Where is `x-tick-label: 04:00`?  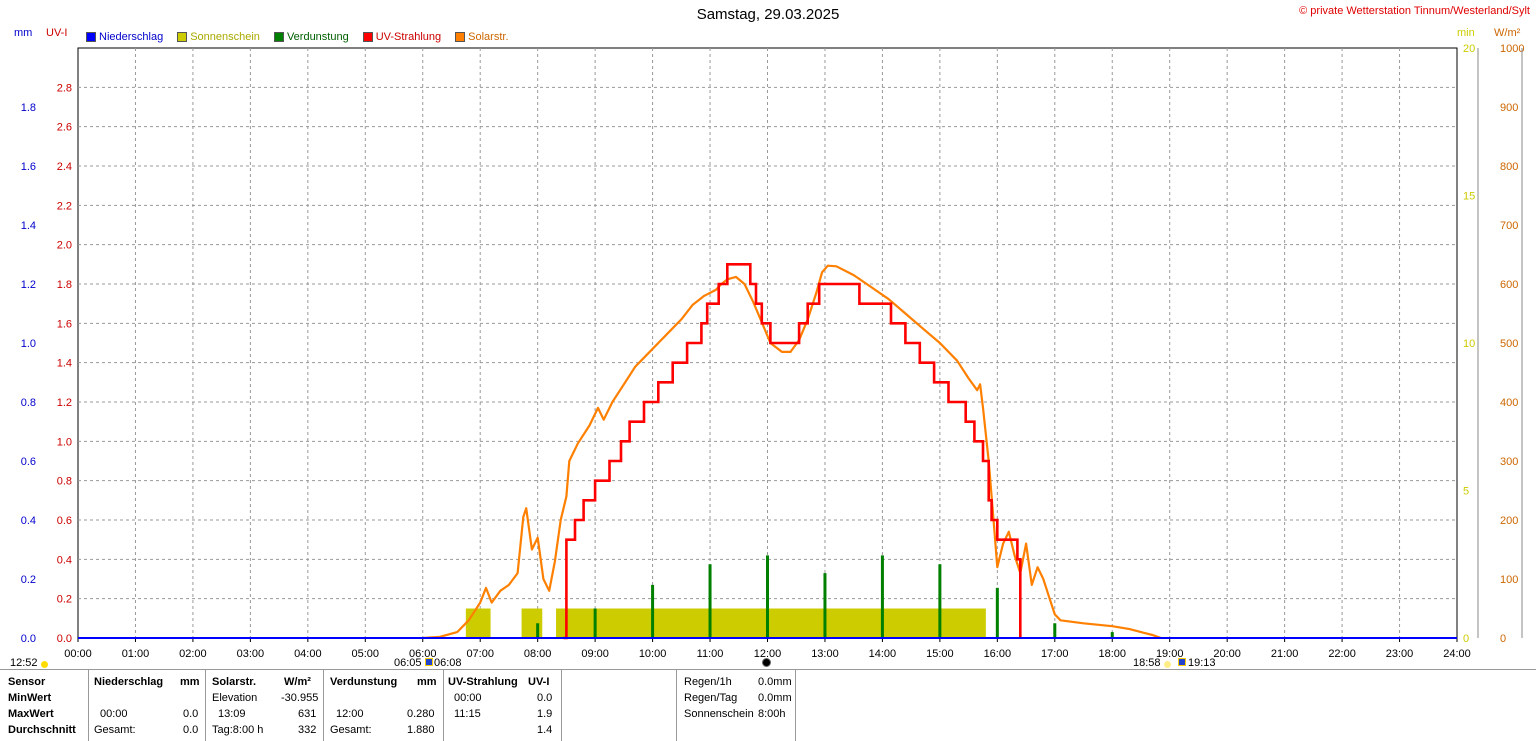 x-tick-label: 04:00 is located at coordinates (308, 654).